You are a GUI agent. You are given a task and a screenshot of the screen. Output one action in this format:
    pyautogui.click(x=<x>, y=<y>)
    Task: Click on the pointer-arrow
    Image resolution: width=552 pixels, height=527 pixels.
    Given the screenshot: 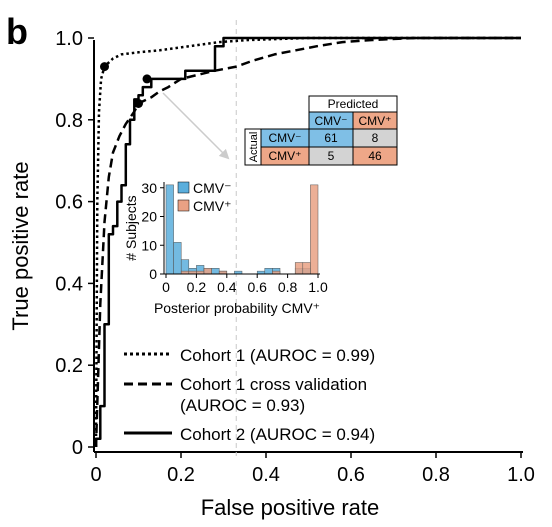 What is the action you would take?
    pyautogui.click(x=196, y=126)
    